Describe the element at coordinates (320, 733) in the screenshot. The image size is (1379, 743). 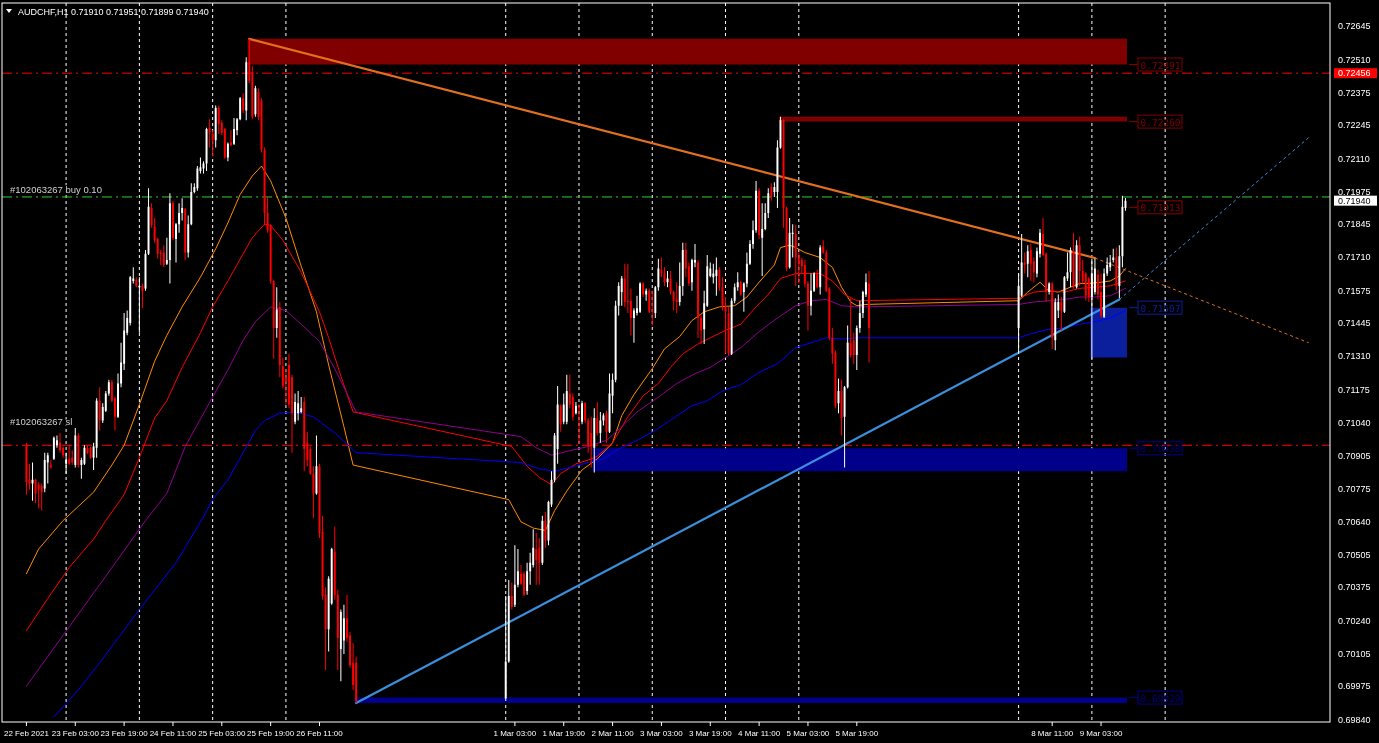
I see `x-tick-label: 26 Feb 11:00` at that location.